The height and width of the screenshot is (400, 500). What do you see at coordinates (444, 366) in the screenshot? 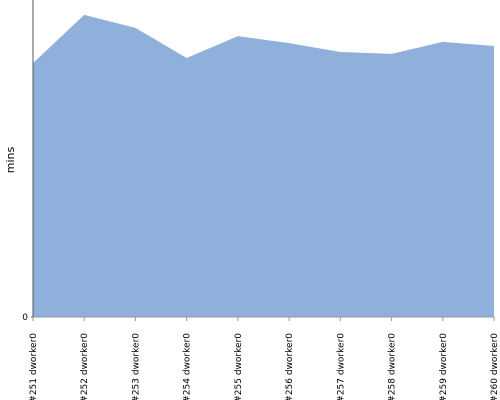
I see `x-tick-label: #259 dworker0` at bounding box center [444, 366].